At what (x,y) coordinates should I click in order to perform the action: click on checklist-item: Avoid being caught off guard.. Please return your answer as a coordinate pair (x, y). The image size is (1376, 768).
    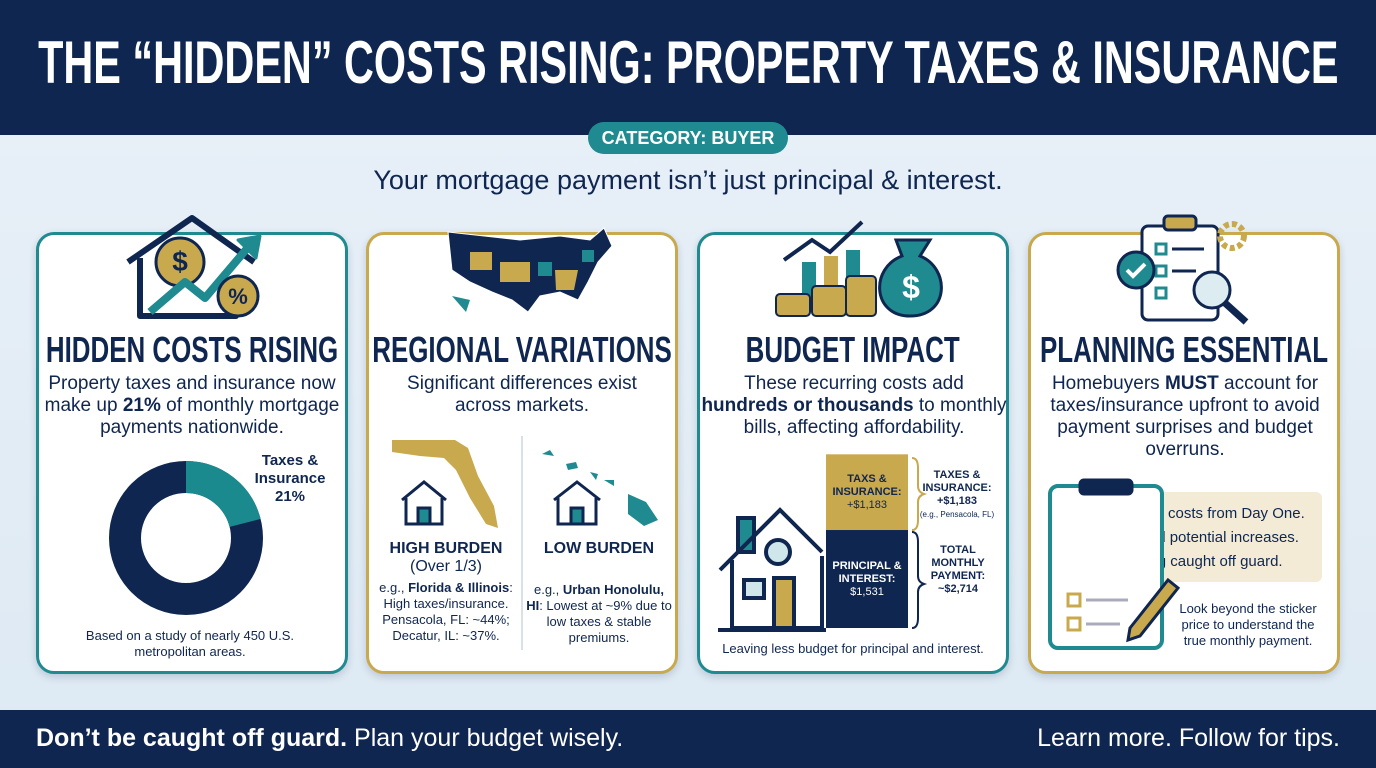
    Looking at the image, I should click on (1194, 561).